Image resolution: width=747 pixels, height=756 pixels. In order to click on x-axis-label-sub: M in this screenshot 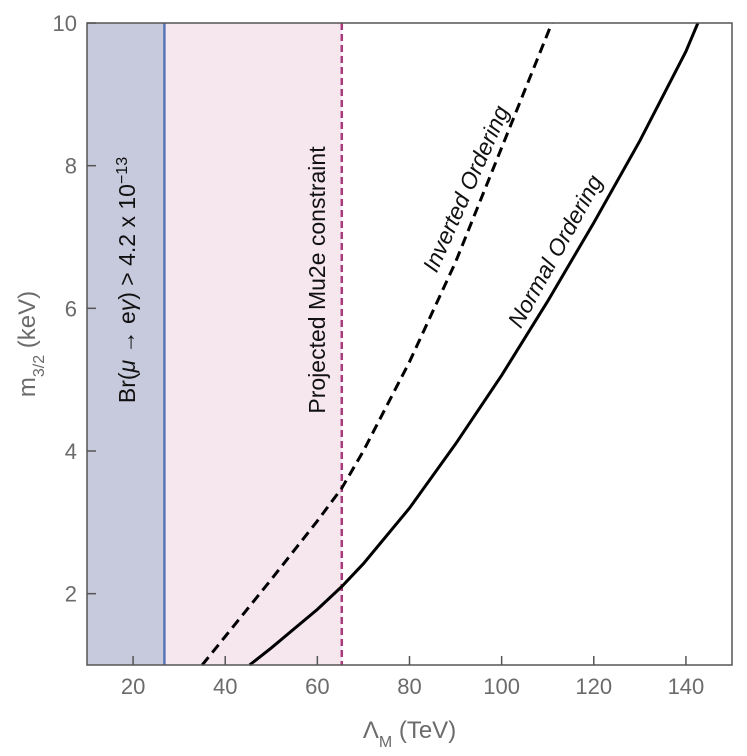, I will do `click(385, 742)`.